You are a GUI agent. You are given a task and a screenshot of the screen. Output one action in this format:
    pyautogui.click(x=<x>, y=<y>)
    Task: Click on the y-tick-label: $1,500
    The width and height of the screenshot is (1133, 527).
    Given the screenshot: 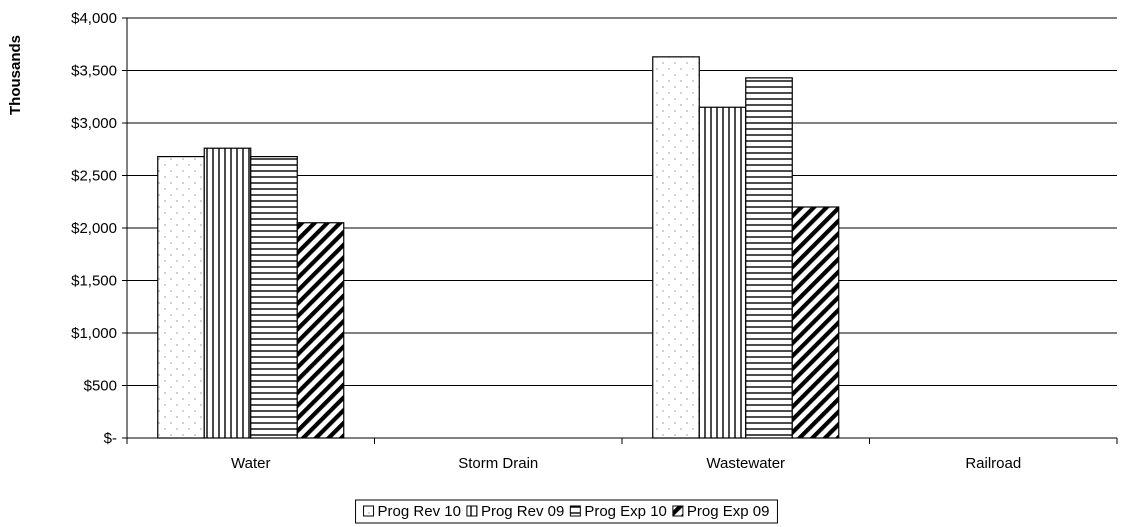 What is the action you would take?
    pyautogui.click(x=94, y=281)
    